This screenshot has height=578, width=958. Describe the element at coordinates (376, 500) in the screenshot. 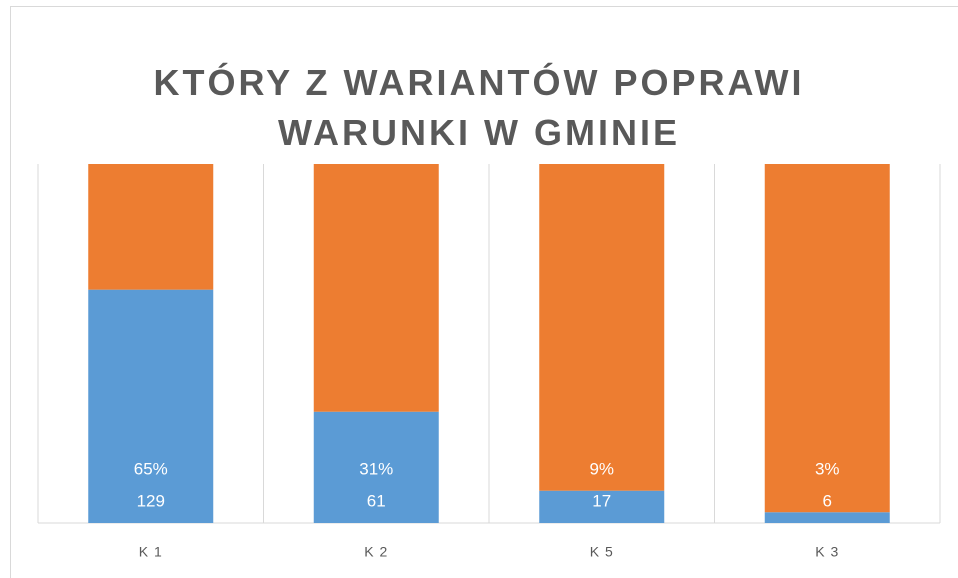

I see `count-label: 61` at that location.